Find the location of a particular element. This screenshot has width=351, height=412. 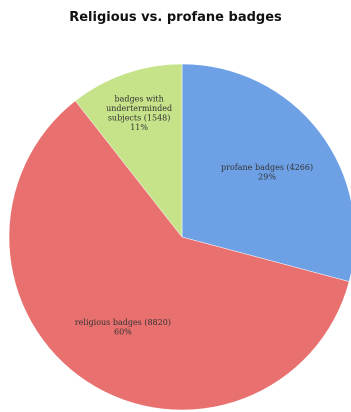

slice-label-profane: profane badges (4266) 29% is located at coordinates (267, 172).